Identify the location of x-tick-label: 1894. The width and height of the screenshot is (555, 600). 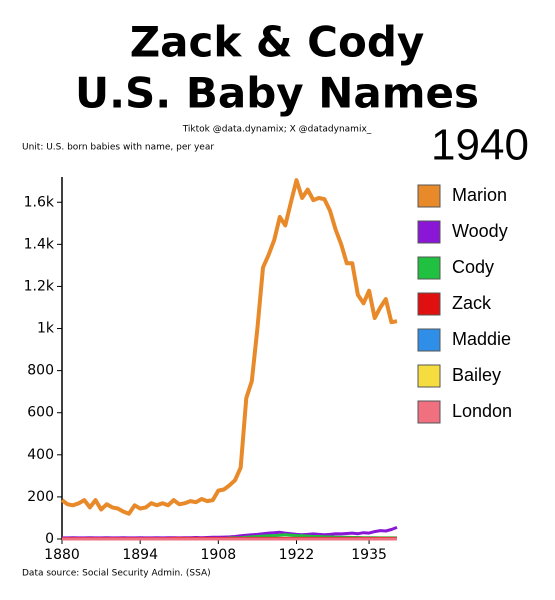
(140, 555).